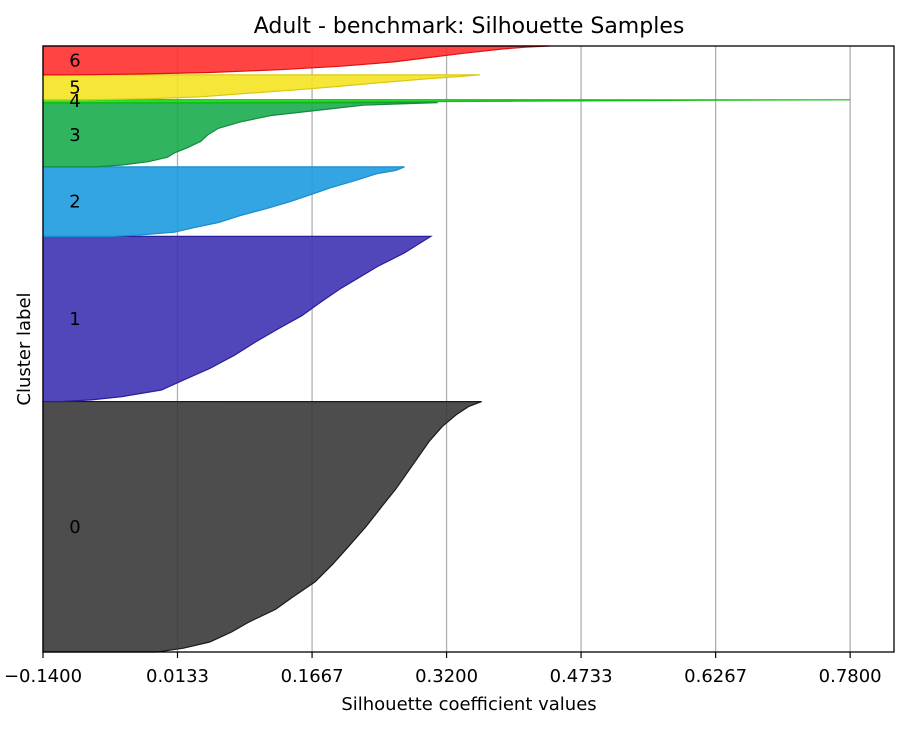 This screenshot has height=730, width=912. Describe the element at coordinates (24, 348) in the screenshot. I see `y-axis-label: Cluster label` at that location.